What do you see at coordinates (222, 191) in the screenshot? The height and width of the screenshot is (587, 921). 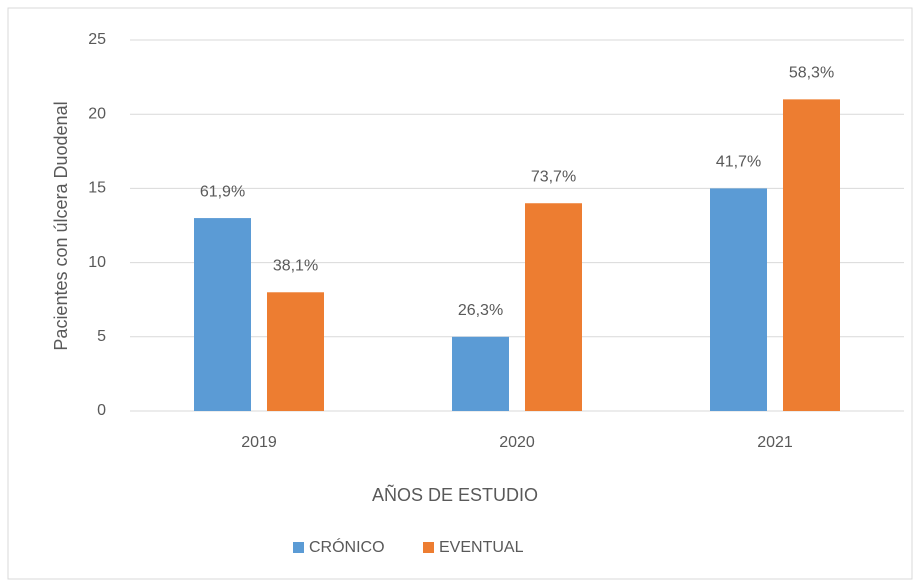 I see `data-label: 61,9%` at bounding box center [222, 191].